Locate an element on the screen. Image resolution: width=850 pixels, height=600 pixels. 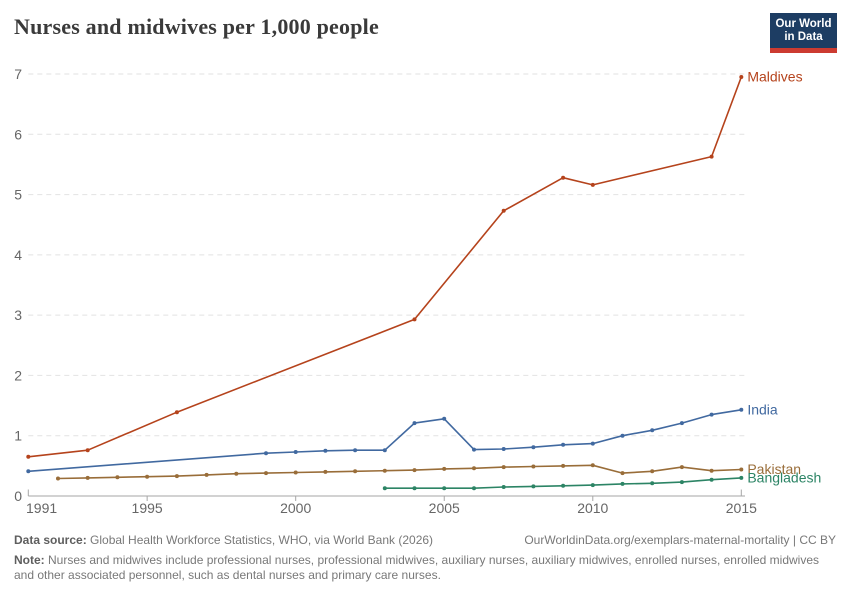
owid-logo: Our World in Data is located at coordinates (803, 33).